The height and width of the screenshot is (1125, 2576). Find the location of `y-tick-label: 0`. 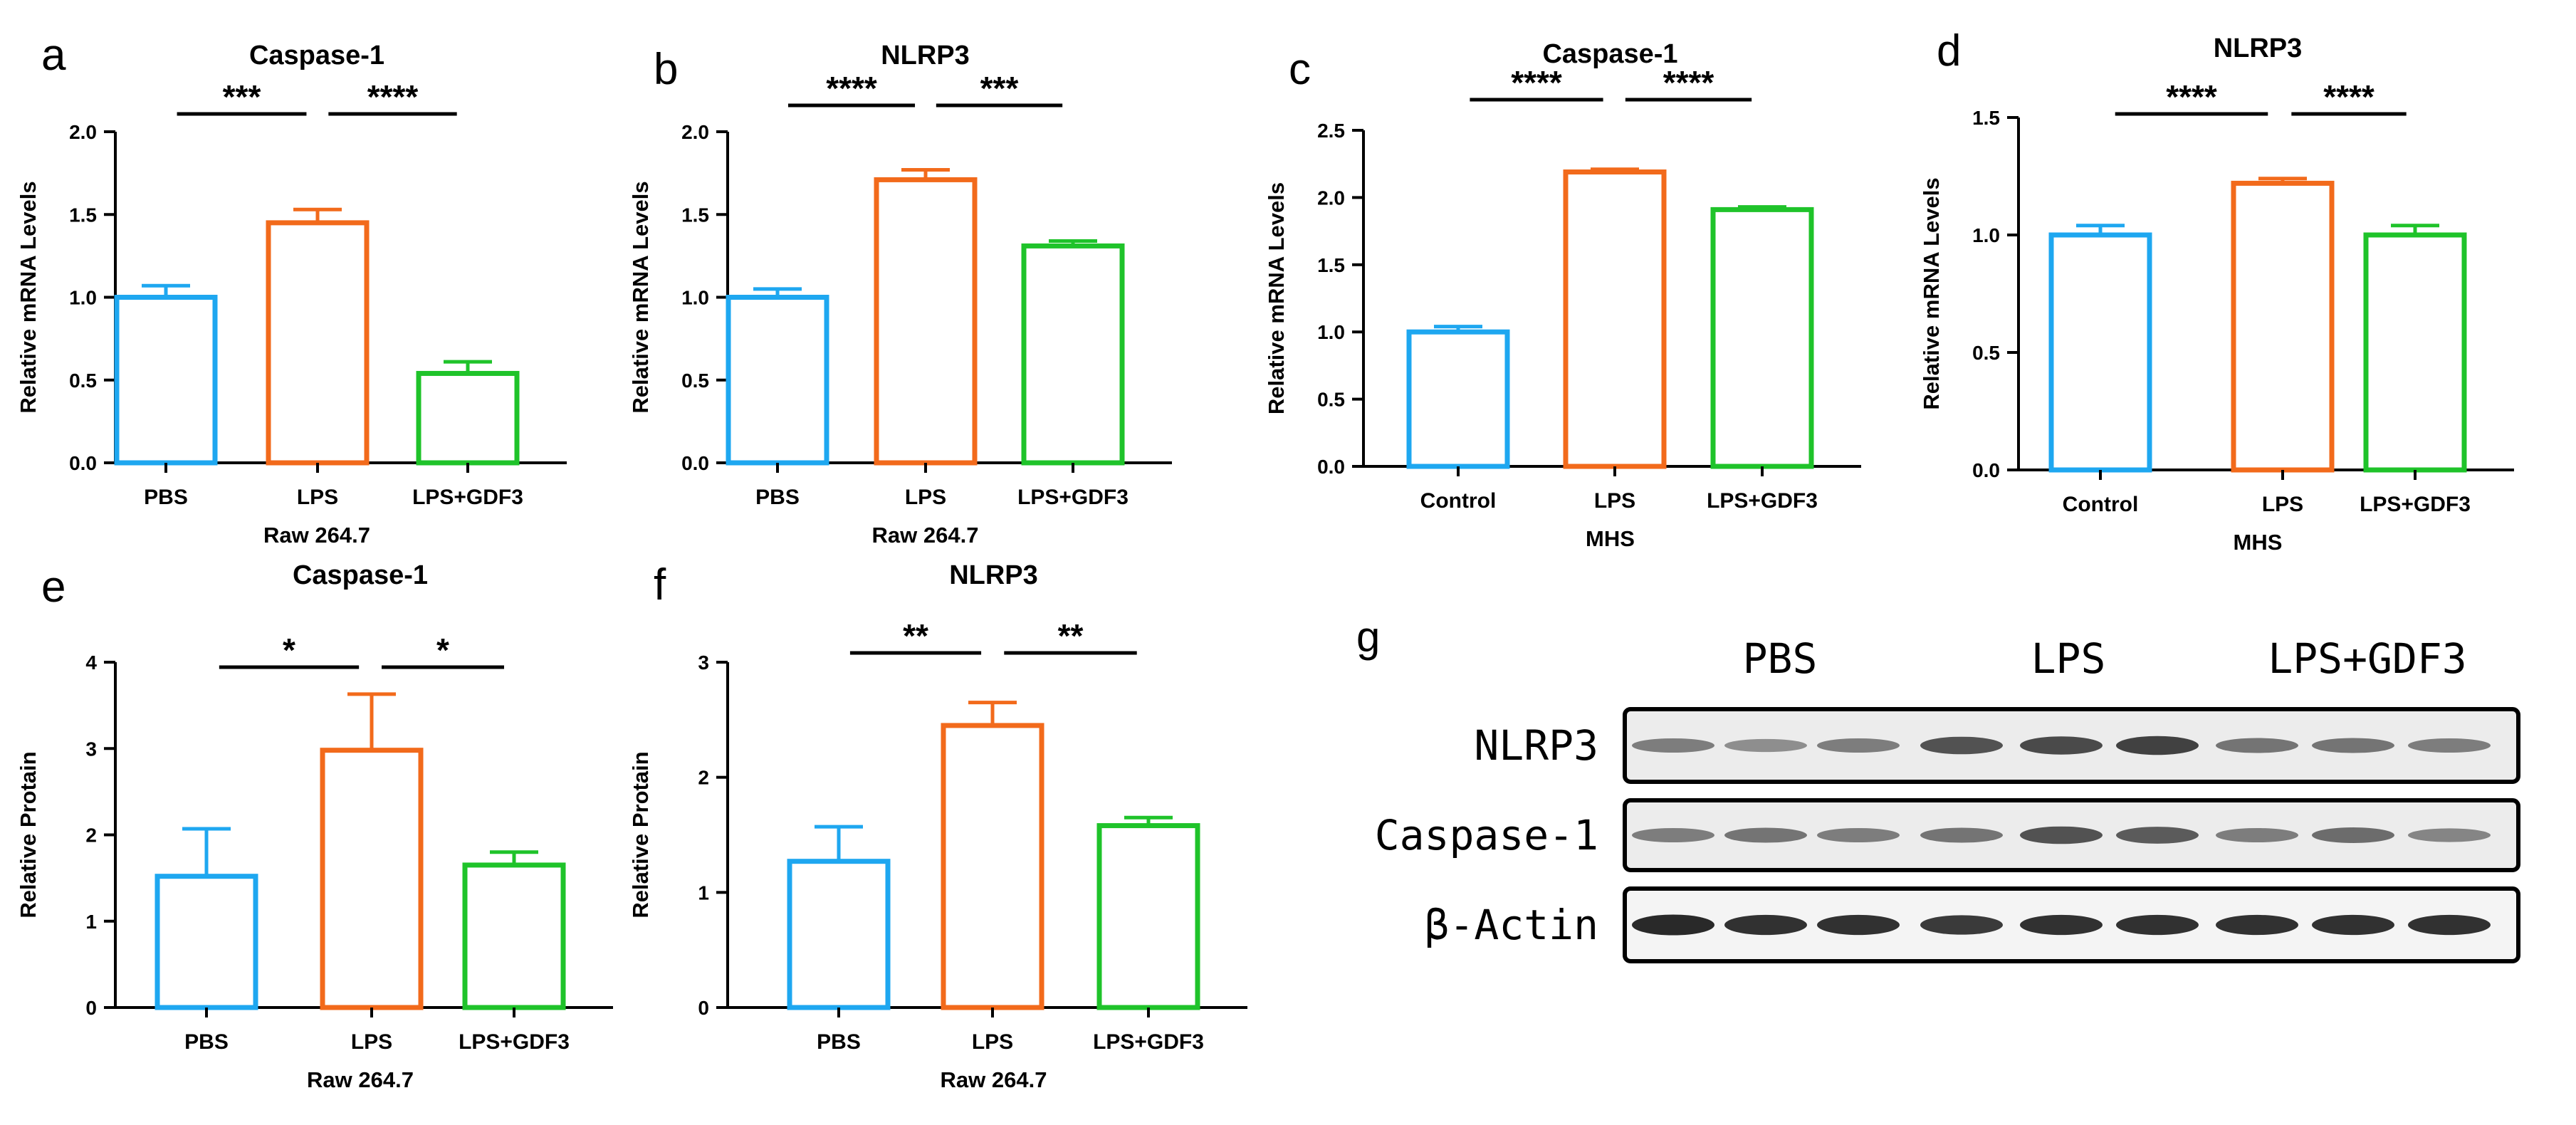

y-tick-label: 0 is located at coordinates (703, 1008).